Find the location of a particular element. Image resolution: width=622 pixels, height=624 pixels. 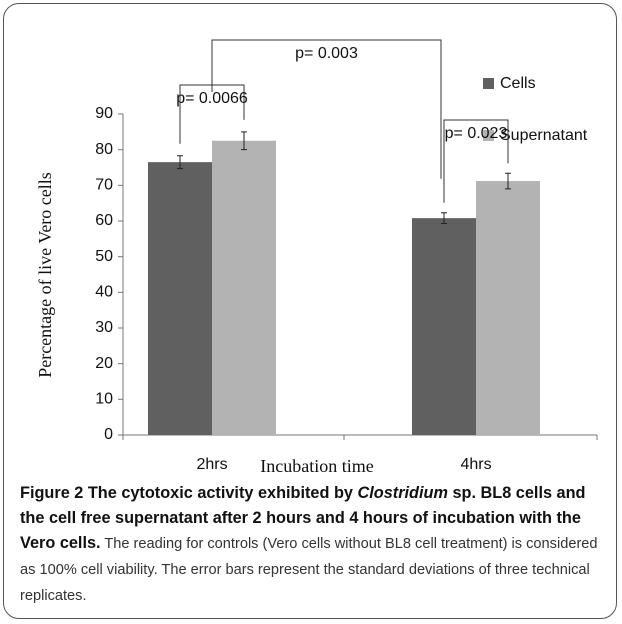

annotation: p= 0.003 is located at coordinates (326, 53).